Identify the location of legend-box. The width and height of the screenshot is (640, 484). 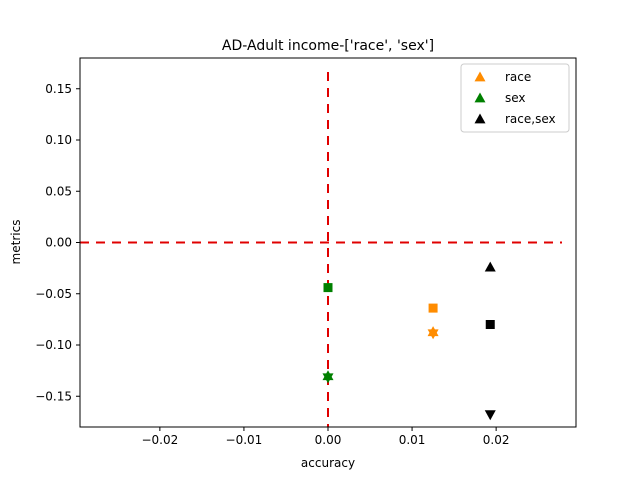
(515, 98).